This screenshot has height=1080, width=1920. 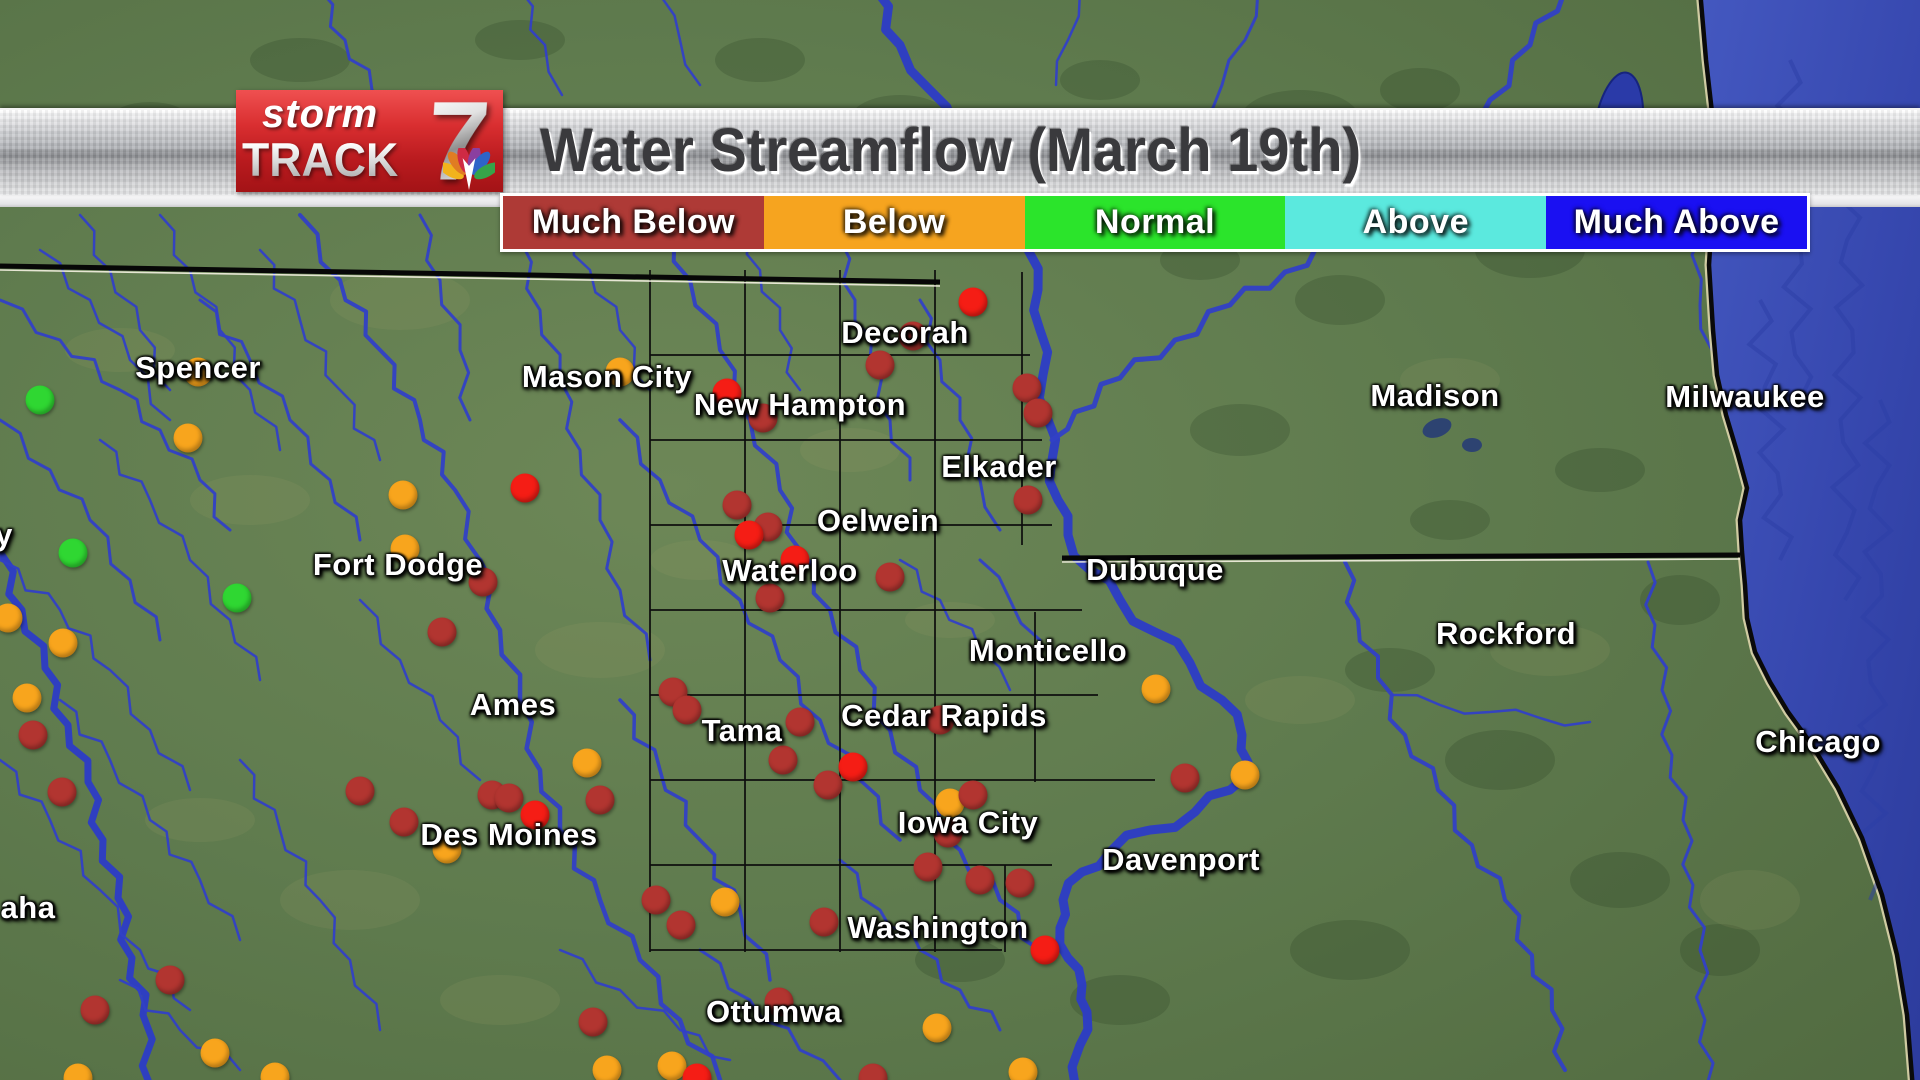 I want to click on city-label-iowa-city: Iowa City, so click(x=968, y=822).